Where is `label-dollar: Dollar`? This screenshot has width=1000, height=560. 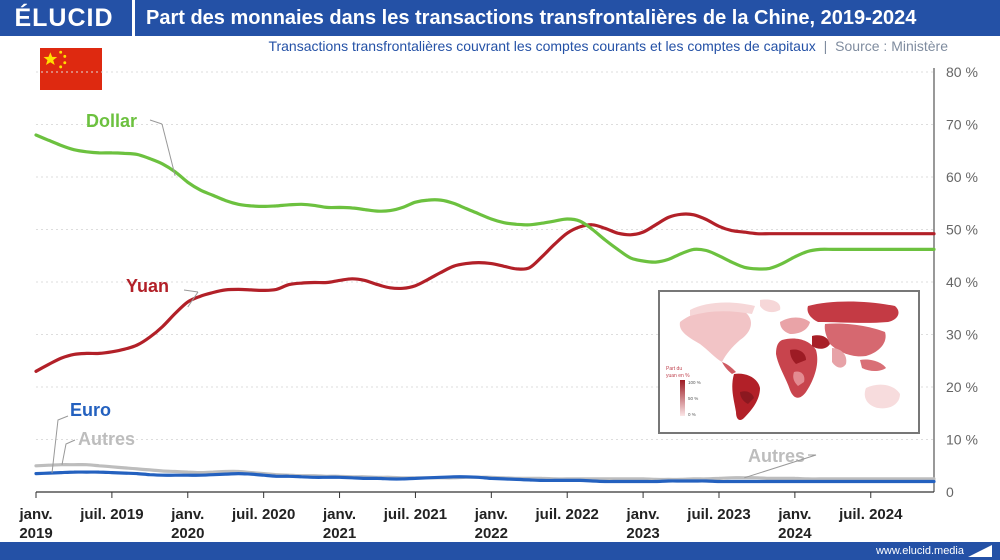 label-dollar: Dollar is located at coordinates (111, 121).